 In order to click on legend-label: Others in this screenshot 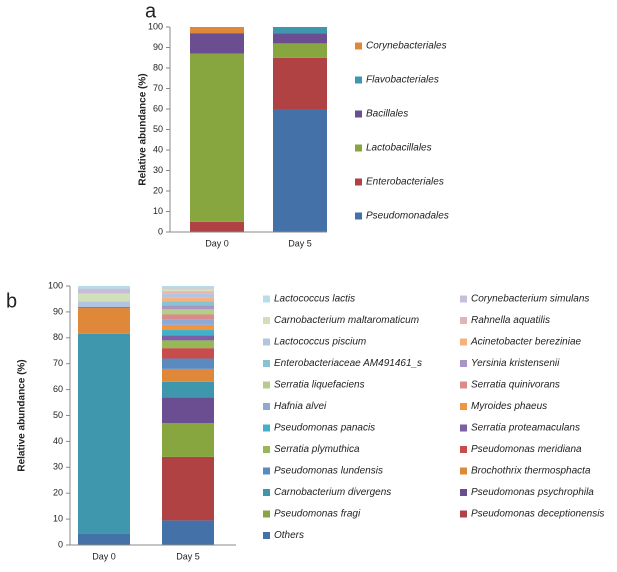, I will do `click(289, 535)`.